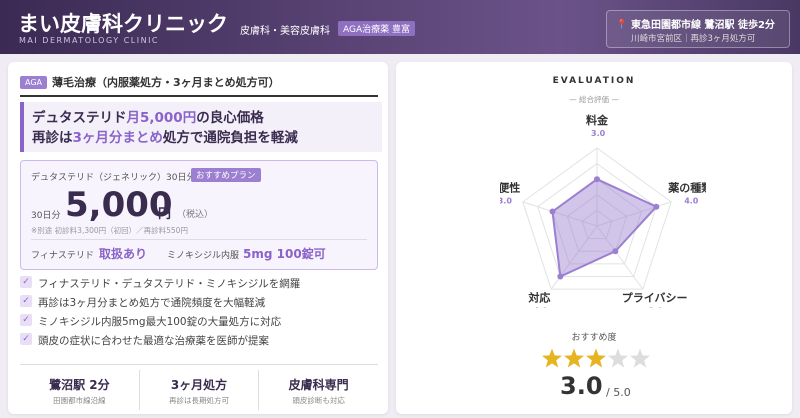 The height and width of the screenshot is (418, 800). Describe the element at coordinates (693, 39) in the screenshot. I see `address: 川崎市宮前区｜再診3ヶ月処方可` at that location.